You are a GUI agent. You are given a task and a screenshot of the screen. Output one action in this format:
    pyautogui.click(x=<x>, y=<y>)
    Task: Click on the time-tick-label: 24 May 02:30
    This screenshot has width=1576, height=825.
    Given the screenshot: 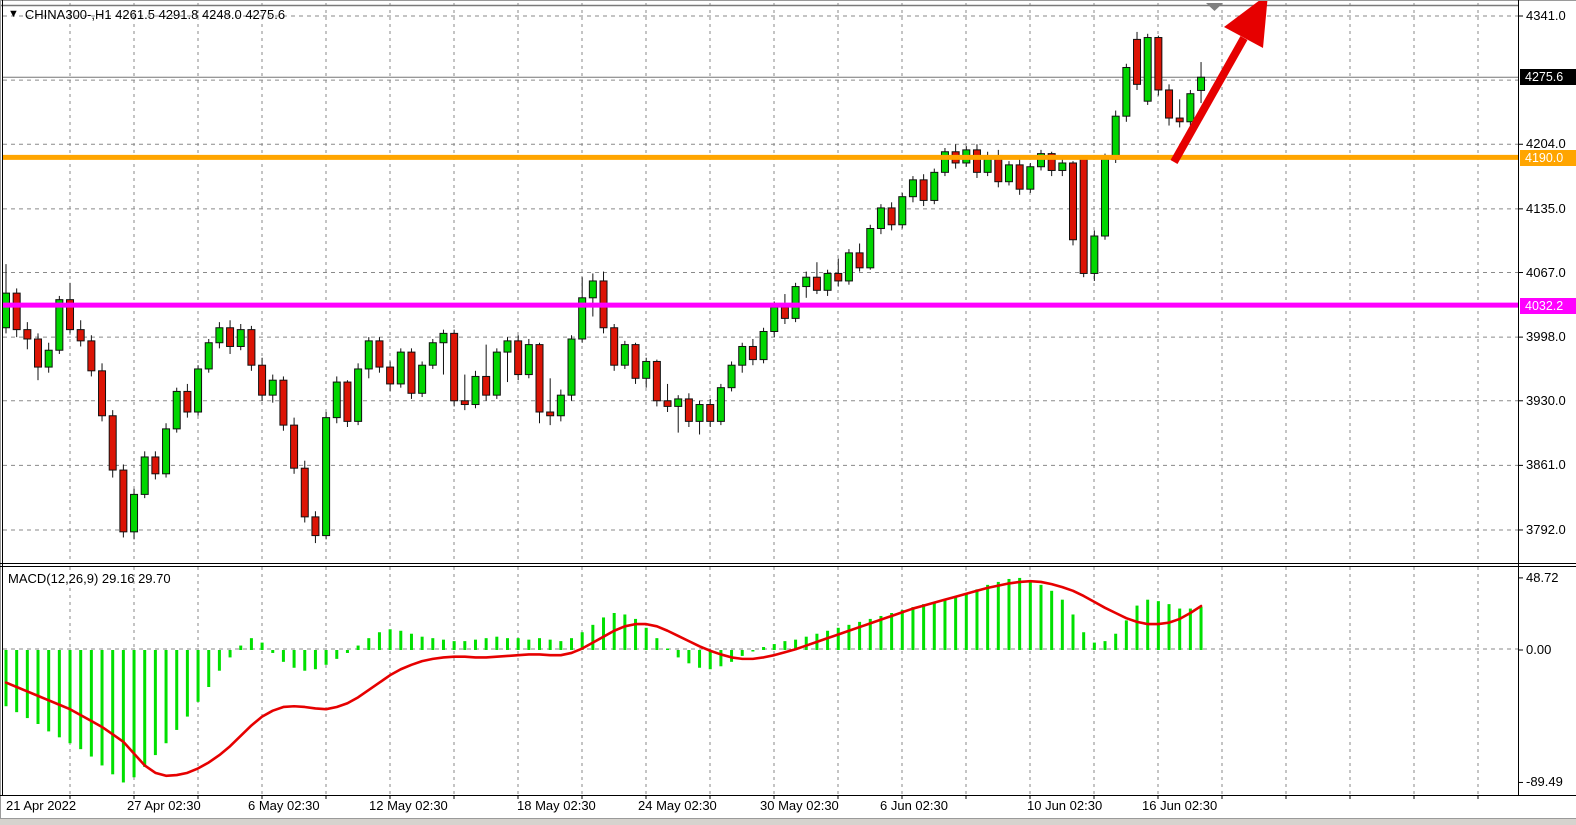 What is the action you would take?
    pyautogui.click(x=677, y=805)
    